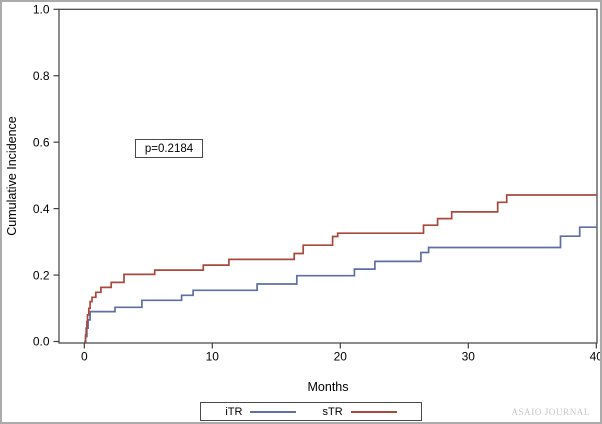  Describe the element at coordinates (311, 411) in the screenshot. I see `legend: iTR sTR` at that location.